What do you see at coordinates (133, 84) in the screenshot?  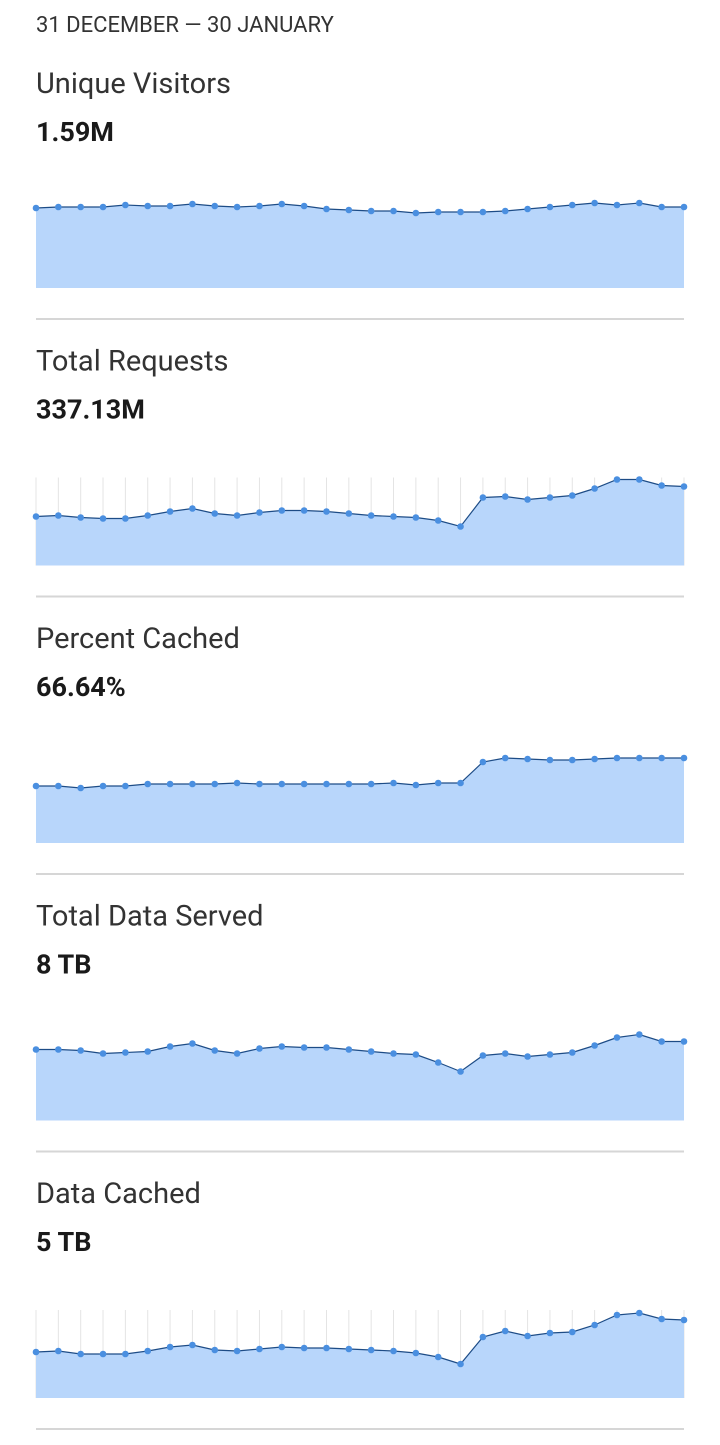 I see `metric-title: Unique Visitors` at bounding box center [133, 84].